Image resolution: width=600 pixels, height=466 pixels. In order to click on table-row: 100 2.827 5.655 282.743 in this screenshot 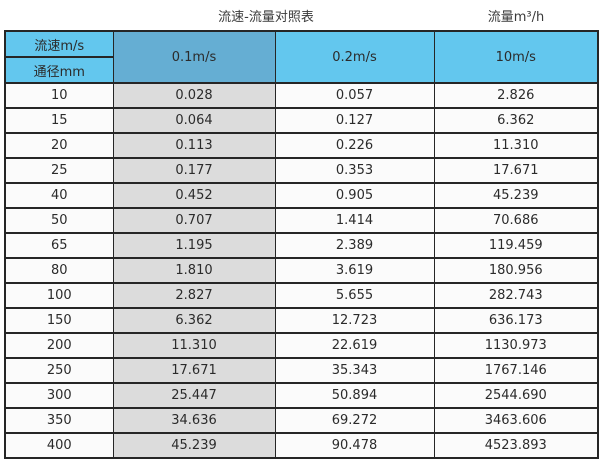, I will do `click(301, 295)`.